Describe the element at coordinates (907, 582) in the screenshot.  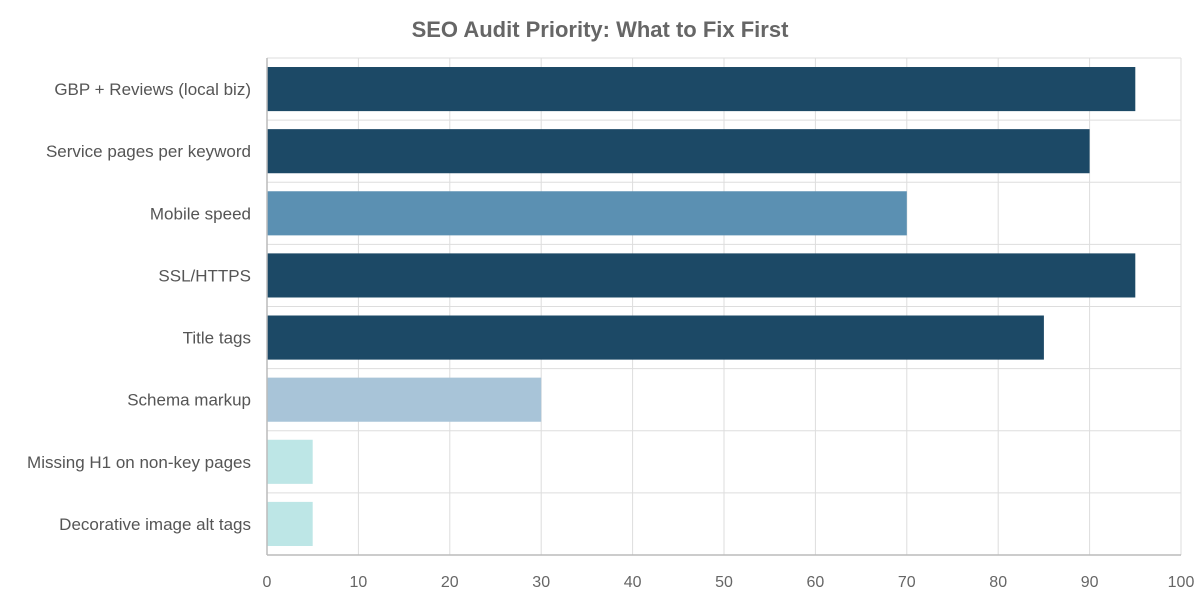
I see `x-tick-label: 70` at that location.